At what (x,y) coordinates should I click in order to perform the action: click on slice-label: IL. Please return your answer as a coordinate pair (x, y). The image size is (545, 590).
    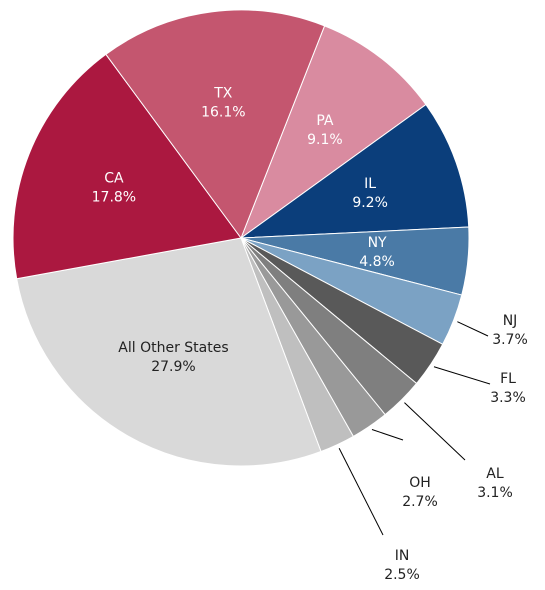
    Looking at the image, I should click on (370, 184).